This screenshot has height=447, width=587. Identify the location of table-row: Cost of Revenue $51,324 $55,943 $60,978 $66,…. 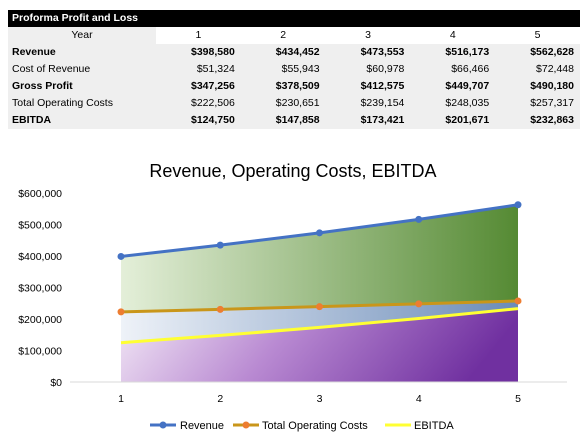
(294, 69).